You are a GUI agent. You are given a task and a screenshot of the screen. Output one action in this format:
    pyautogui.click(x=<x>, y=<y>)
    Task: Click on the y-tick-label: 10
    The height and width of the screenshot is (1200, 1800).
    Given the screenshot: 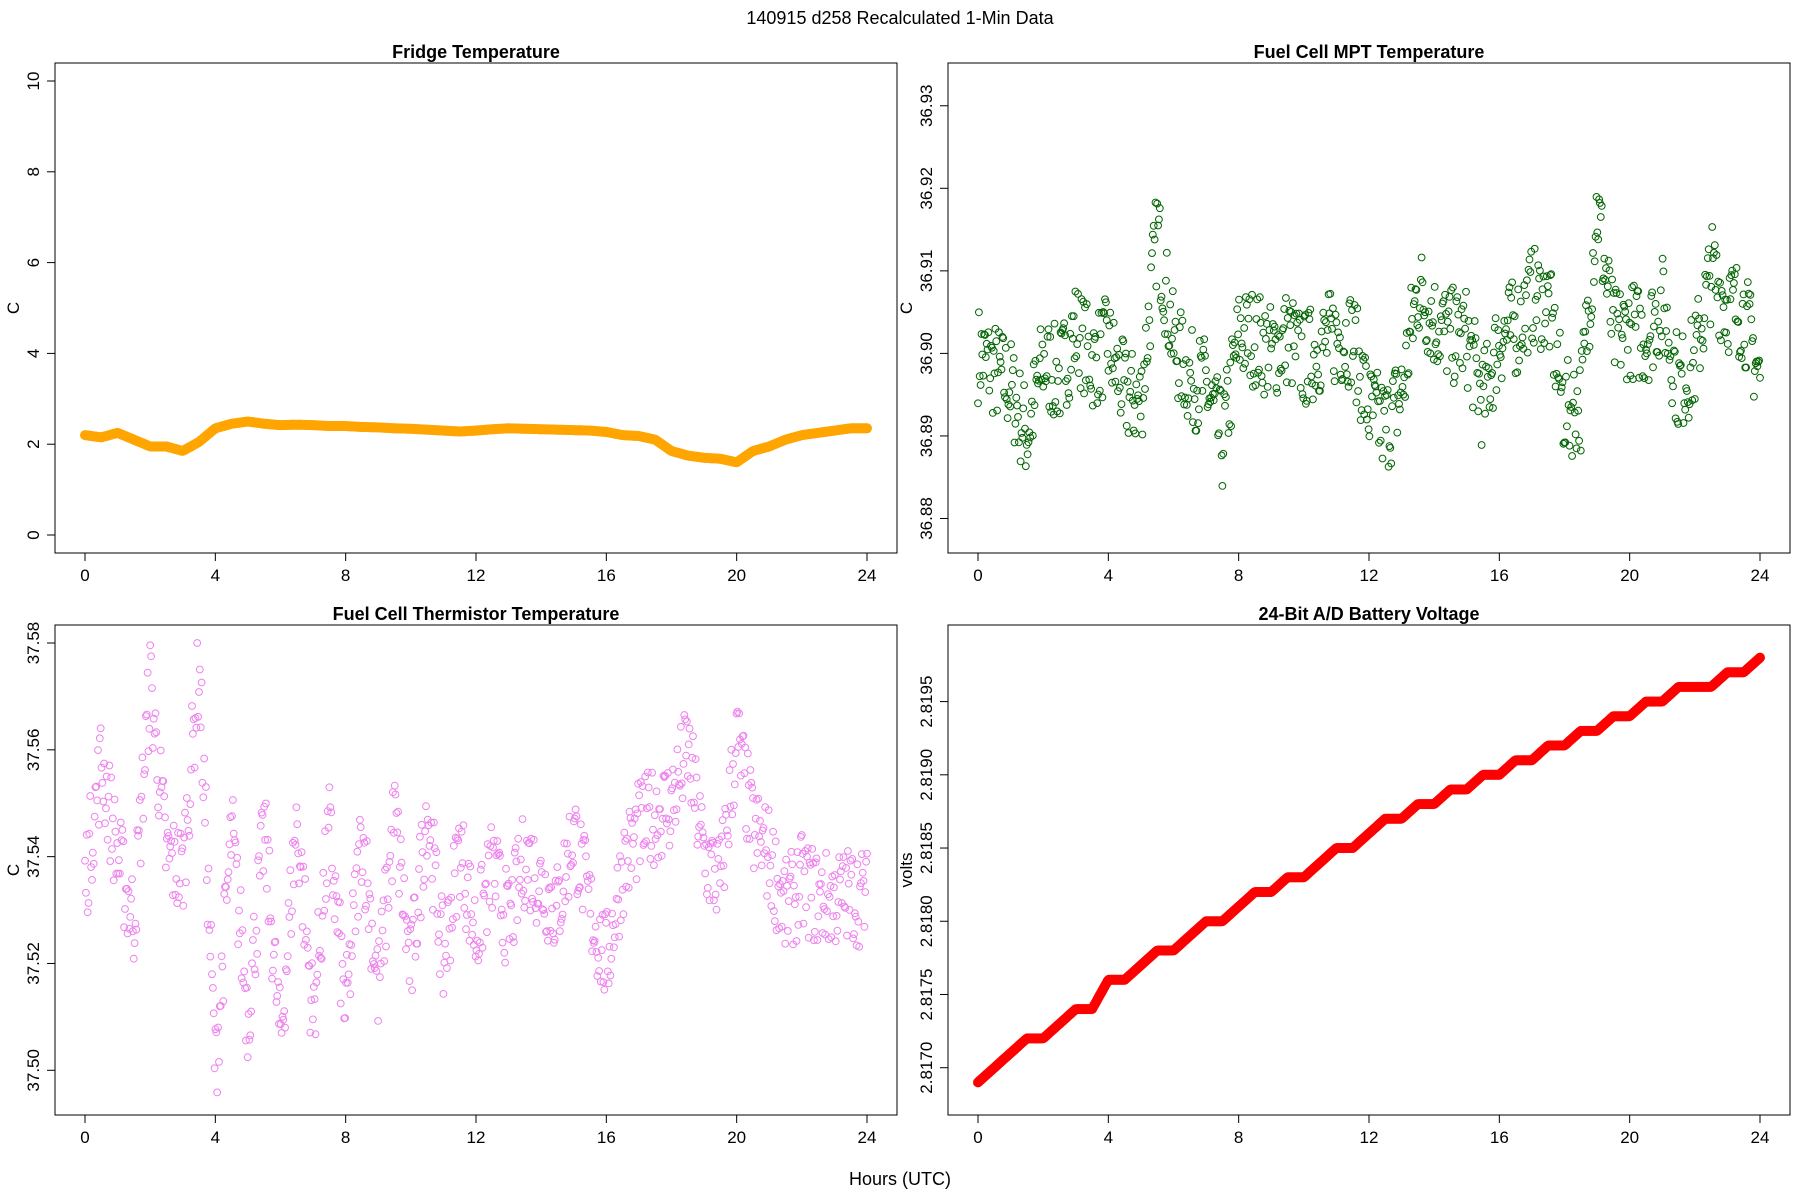 What is the action you would take?
    pyautogui.click(x=33, y=81)
    